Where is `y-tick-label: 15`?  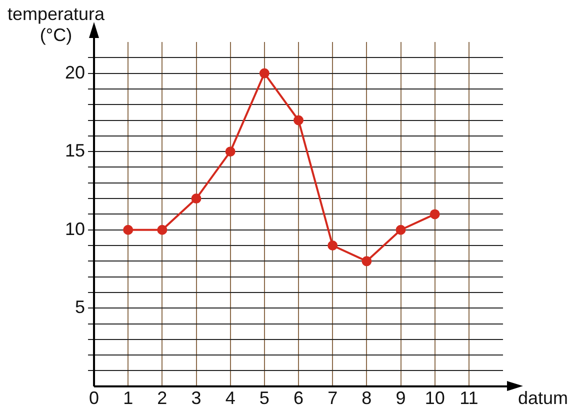 y-tick-label: 15 is located at coordinates (75, 150).